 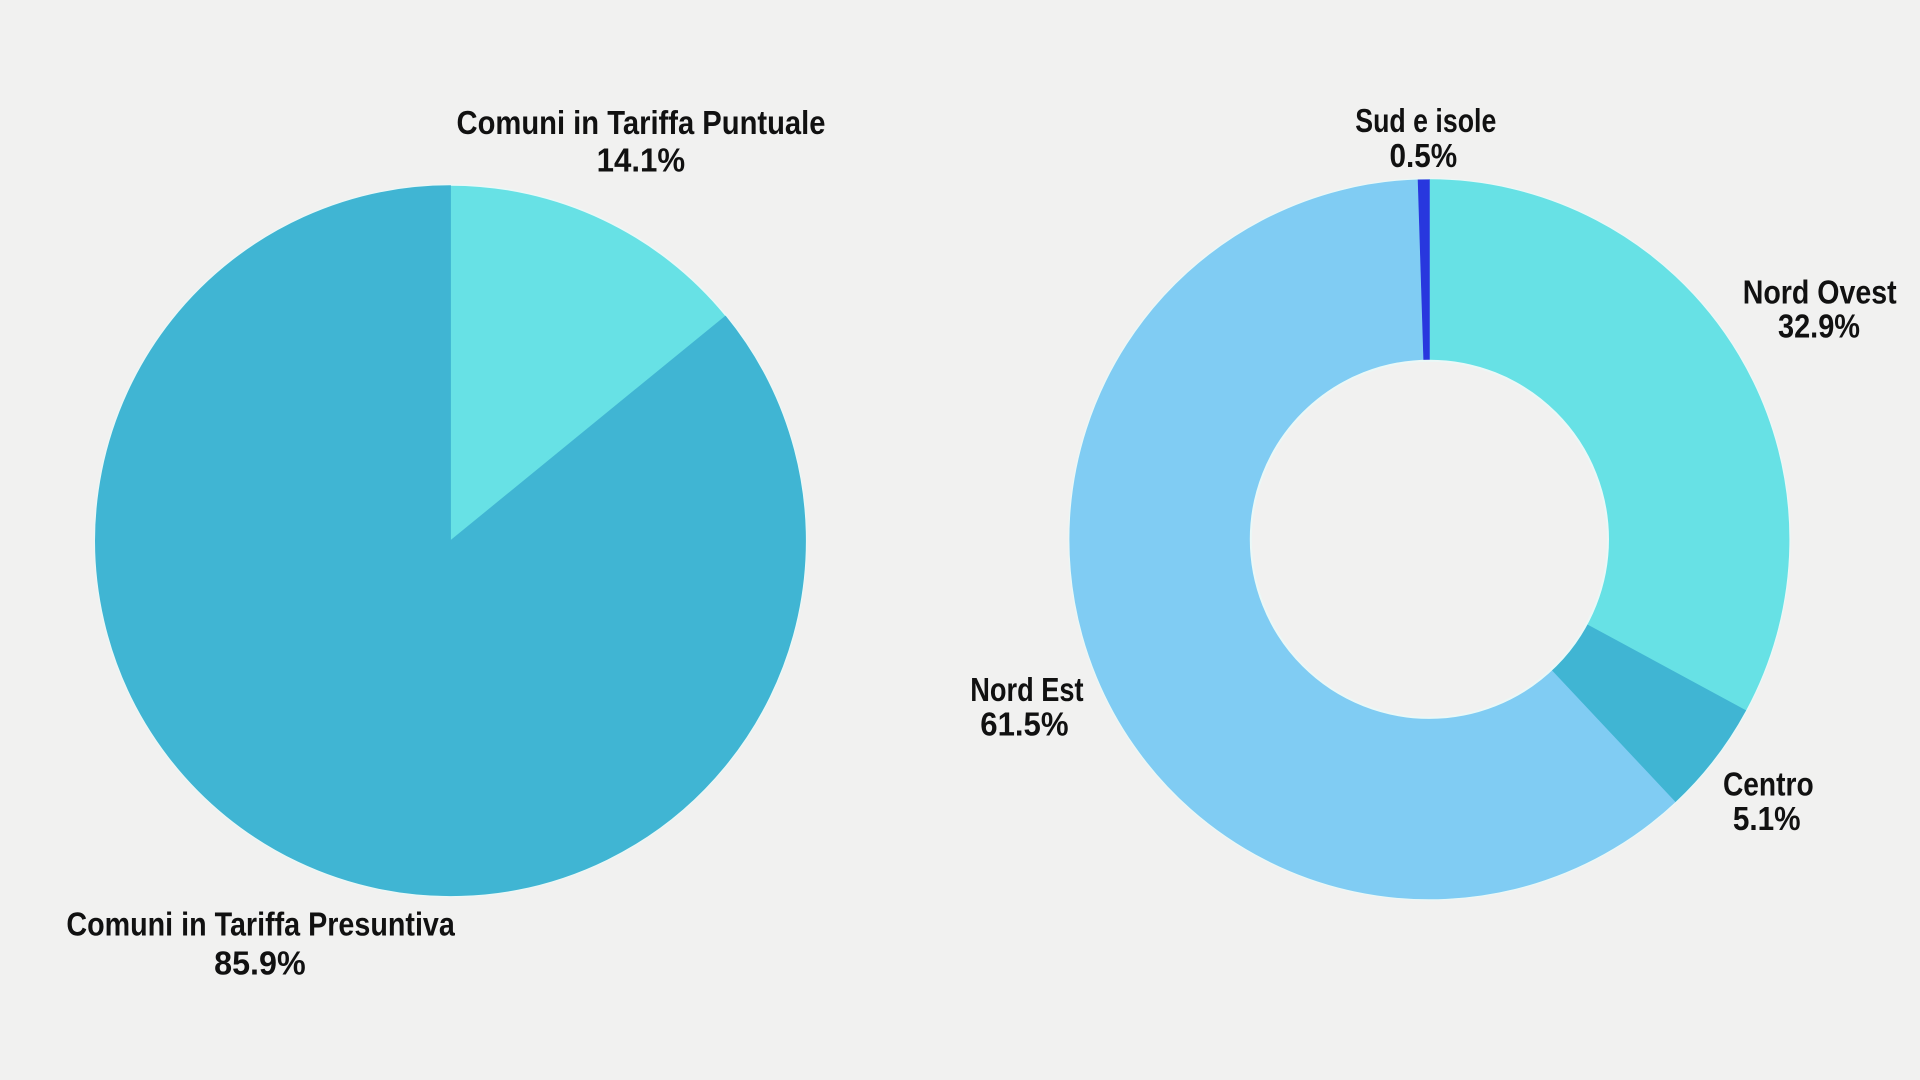 I want to click on svg-text: Sud e isole, so click(x=1425, y=121).